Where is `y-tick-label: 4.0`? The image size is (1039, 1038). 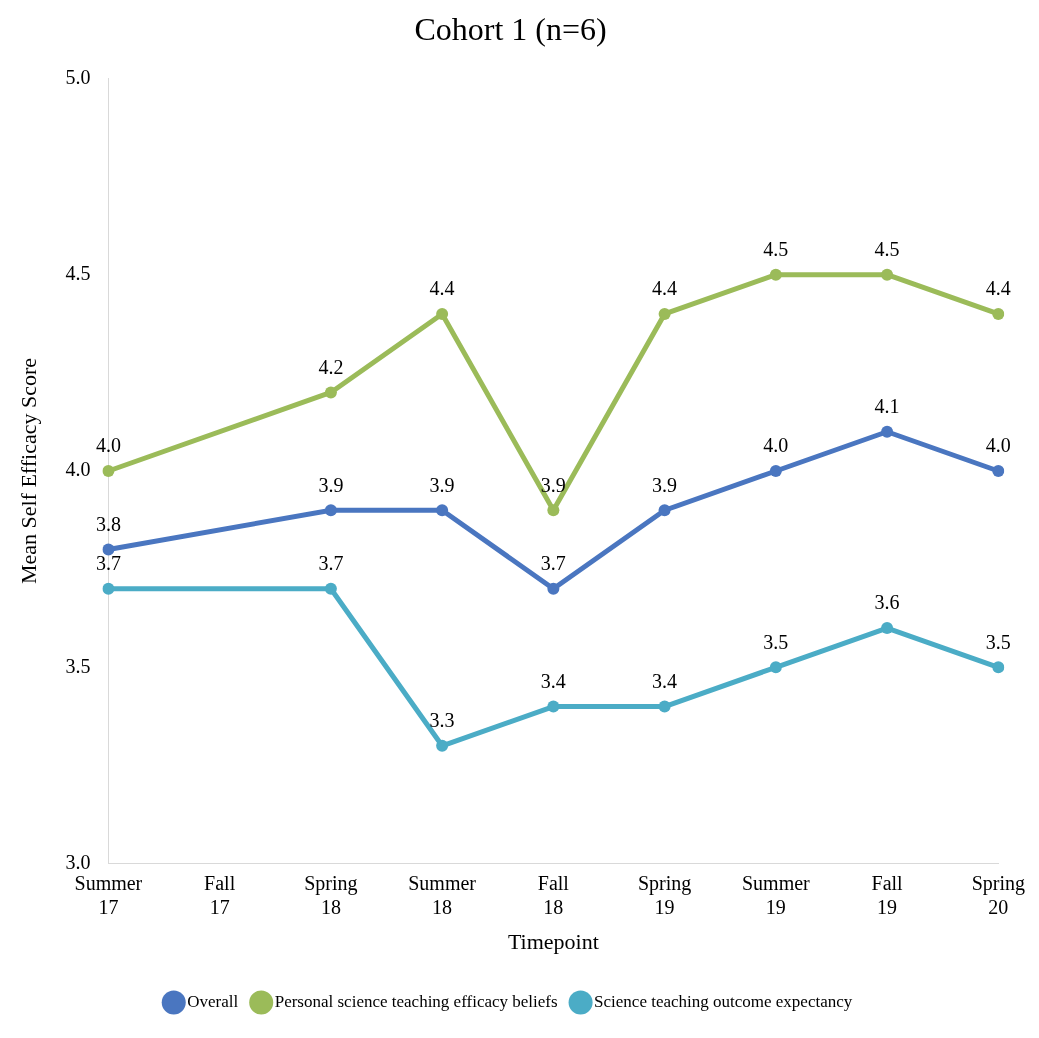 y-tick-label: 4.0 is located at coordinates (78, 469).